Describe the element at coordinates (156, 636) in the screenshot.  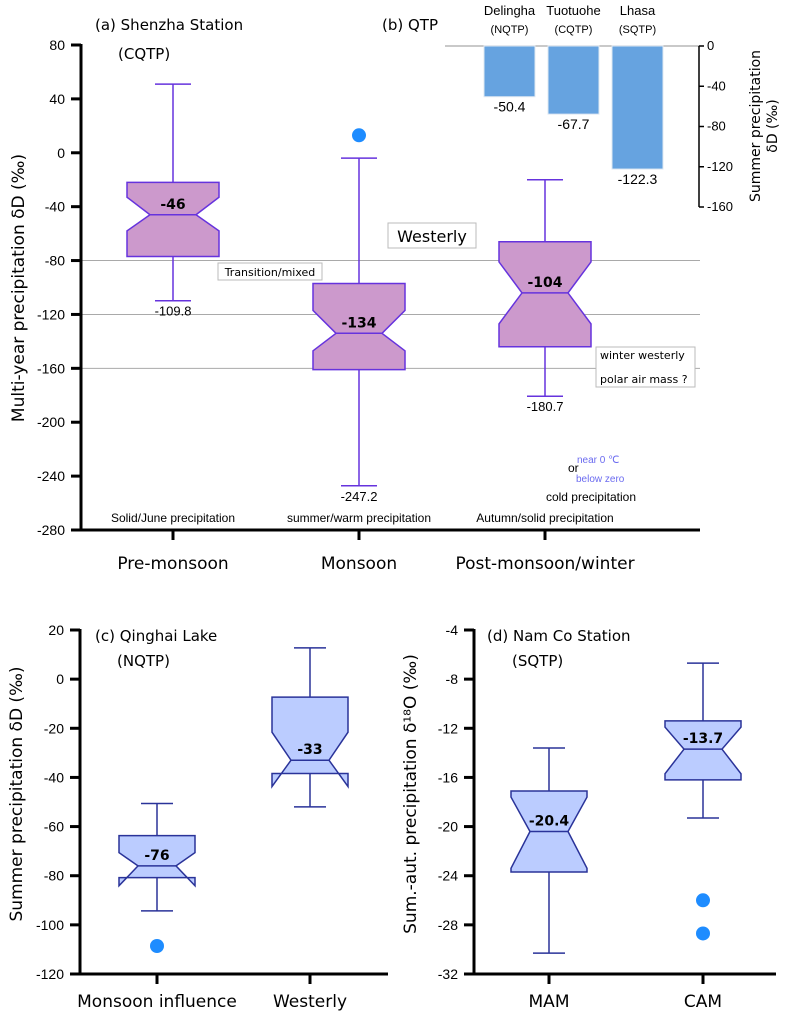
I see `panel-c-title: (c) Qinghai Lake` at that location.